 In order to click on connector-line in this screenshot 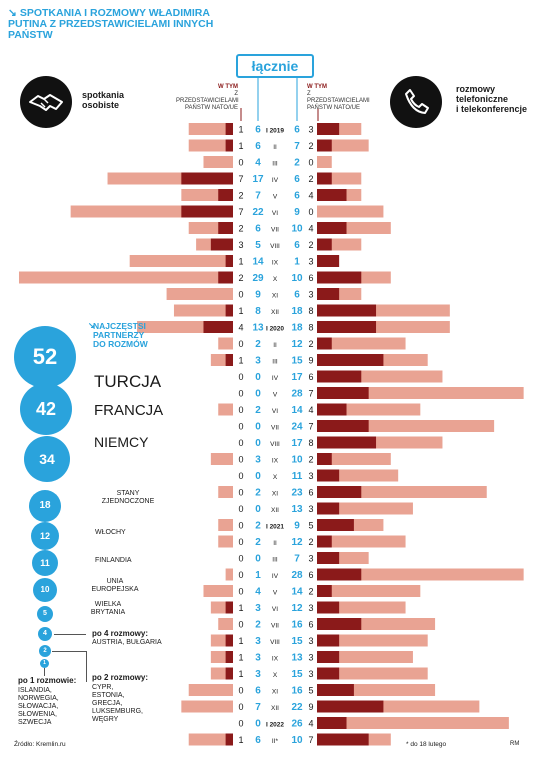, I will do `click(69, 666)`.